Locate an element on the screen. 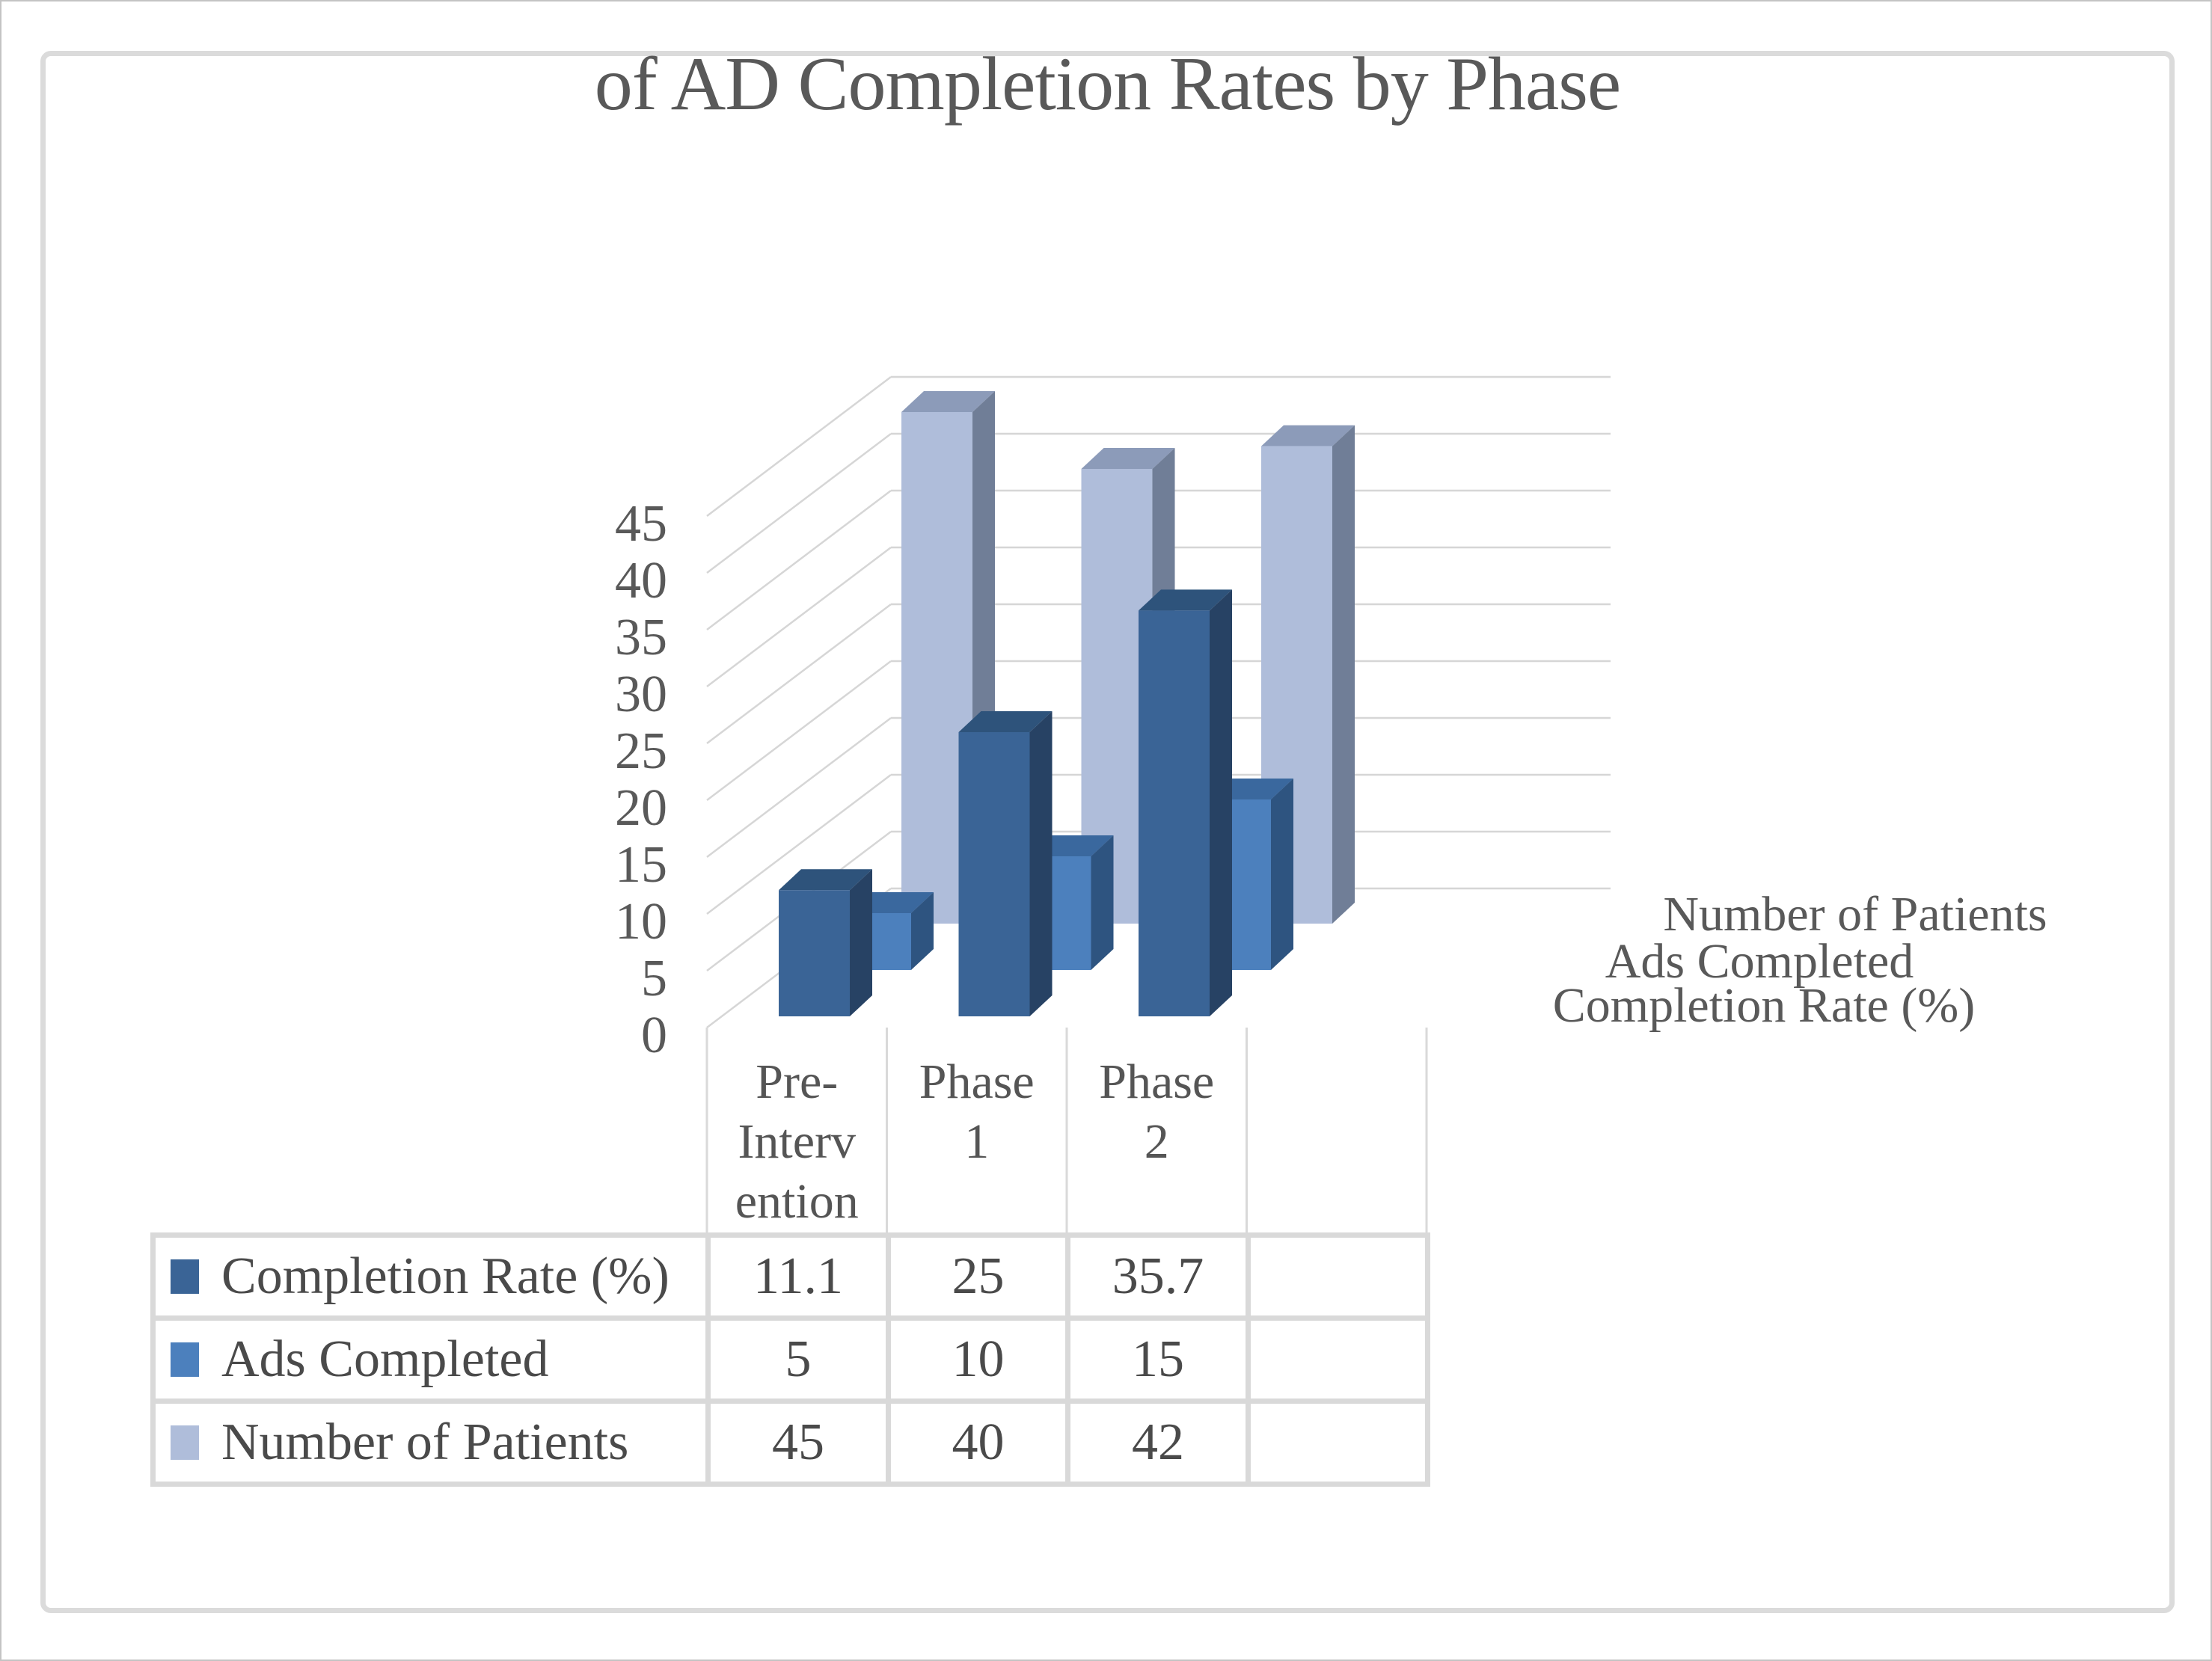 The width and height of the screenshot is (2212, 1661). value-axis-tick-label: 10 is located at coordinates (641, 922).